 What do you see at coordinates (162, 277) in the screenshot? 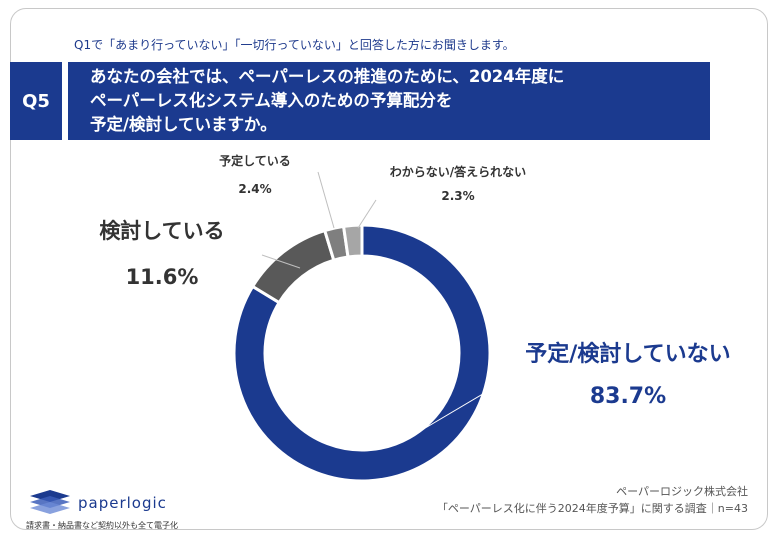
I see `slice-label-value: 11.6%` at bounding box center [162, 277].